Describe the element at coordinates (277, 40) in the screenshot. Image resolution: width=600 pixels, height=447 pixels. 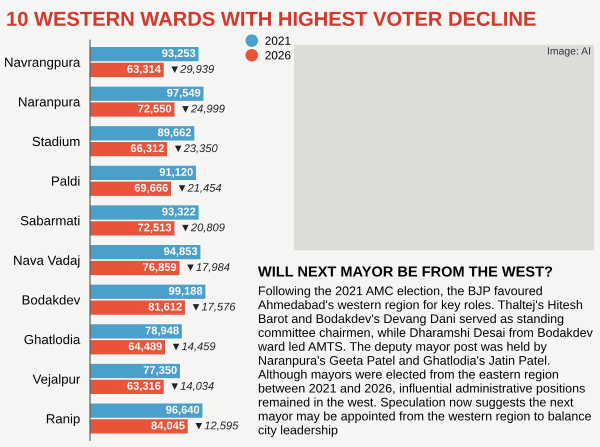
I see `legend-label: 2021` at that location.